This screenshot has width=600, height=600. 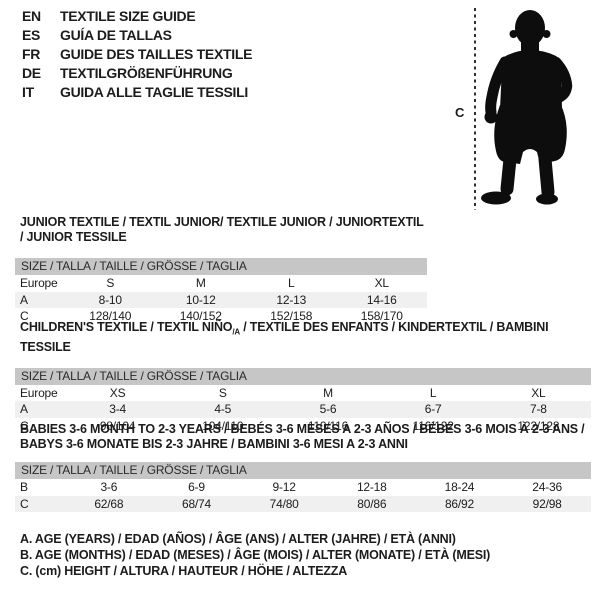 What do you see at coordinates (196, 487) in the screenshot?
I see `size-cell: 6-9` at bounding box center [196, 487].